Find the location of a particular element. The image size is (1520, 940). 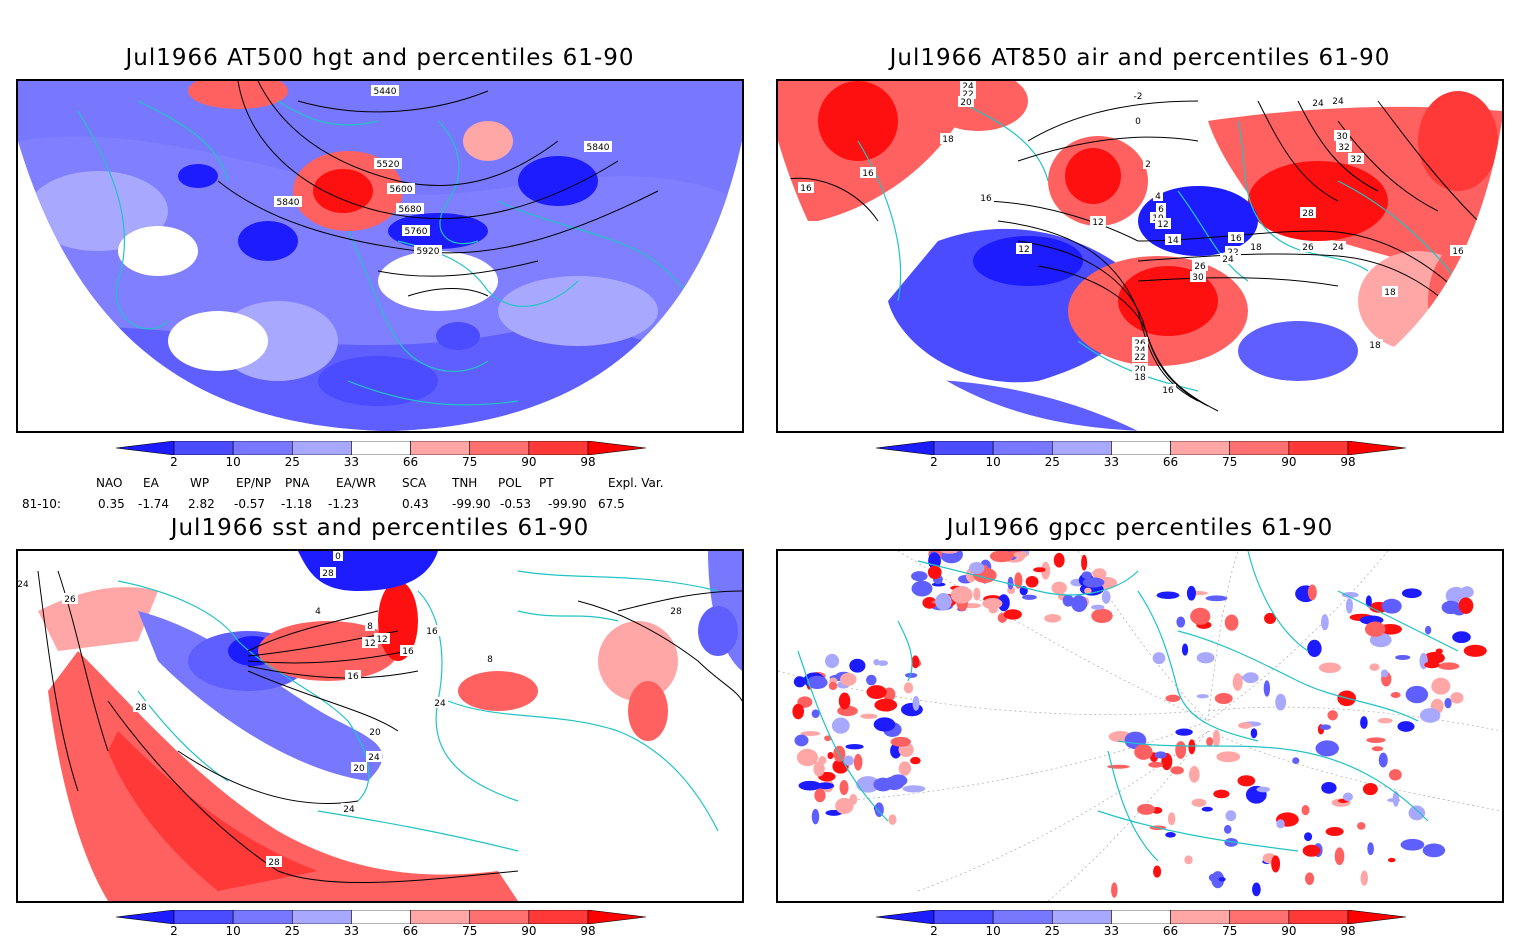

contour-label: 4 is located at coordinates (318, 611).